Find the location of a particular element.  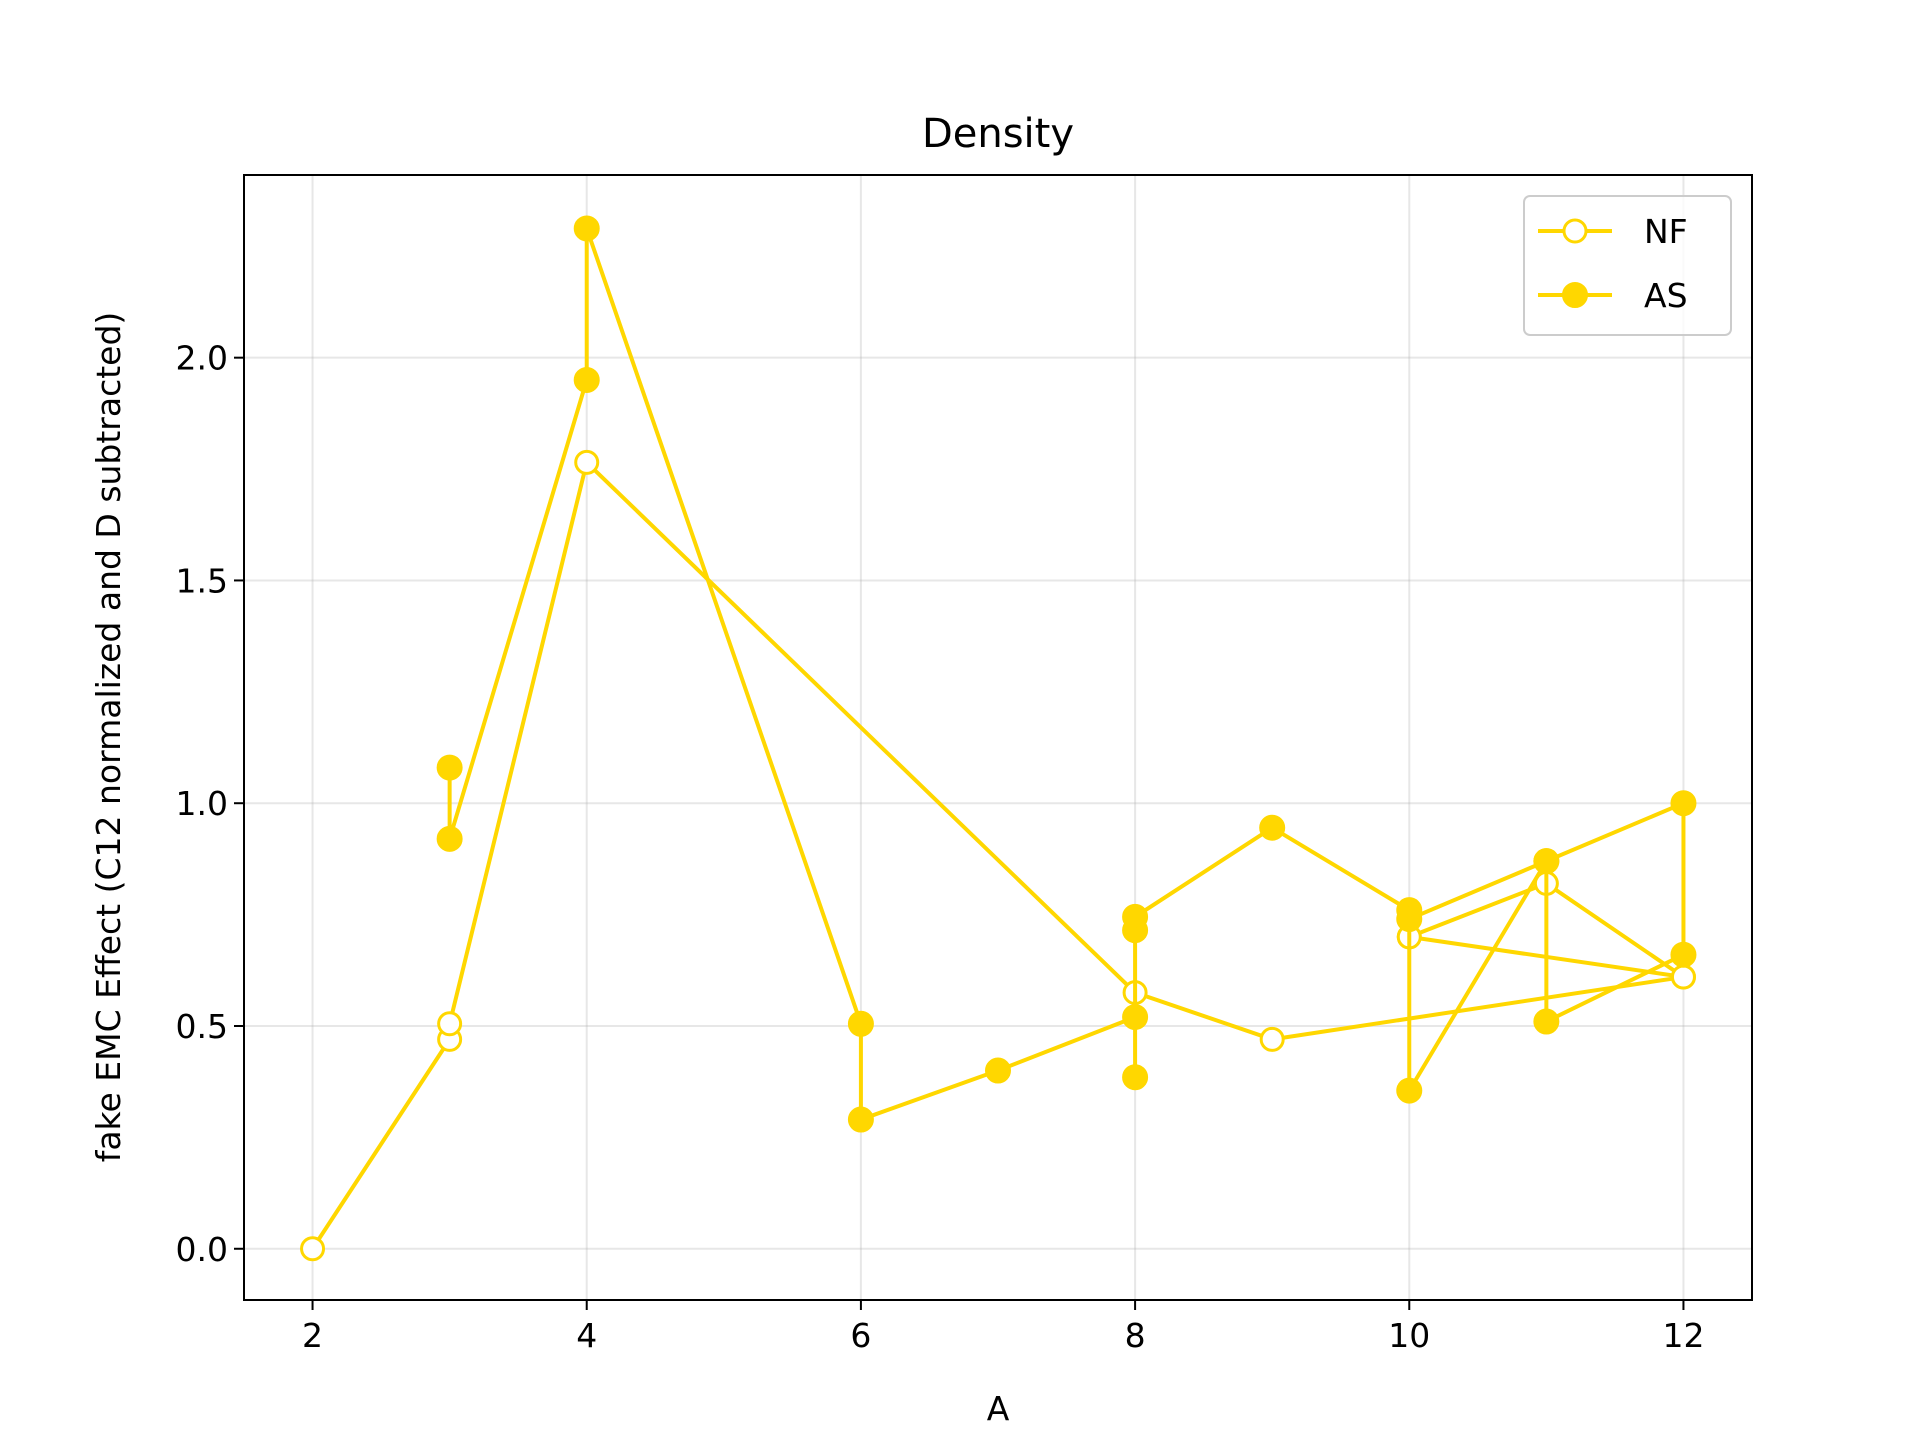

y-tick-label: 2.0 is located at coordinates (202, 358).